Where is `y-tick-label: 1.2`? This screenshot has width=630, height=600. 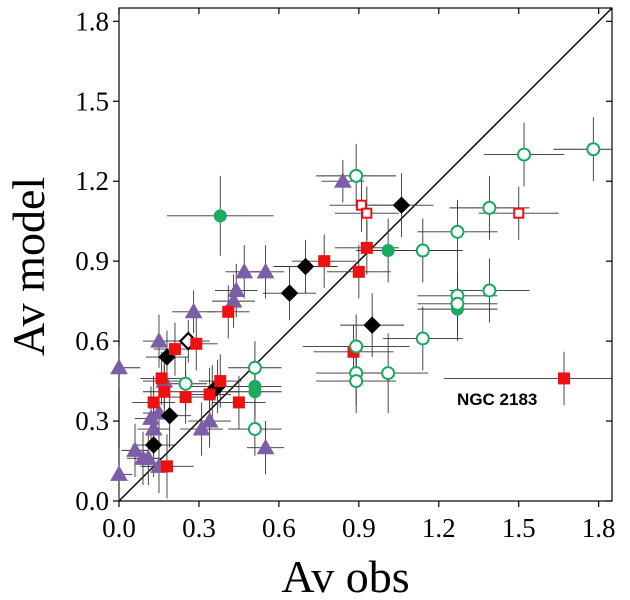
y-tick-label: 1.2 is located at coordinates (92, 181).